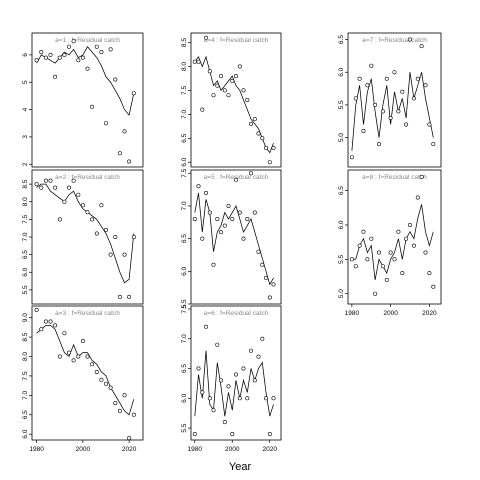 The height and width of the screenshot is (480, 480). Describe the element at coordinates (85, 81) in the screenshot. I see `fitted-line` at that location.